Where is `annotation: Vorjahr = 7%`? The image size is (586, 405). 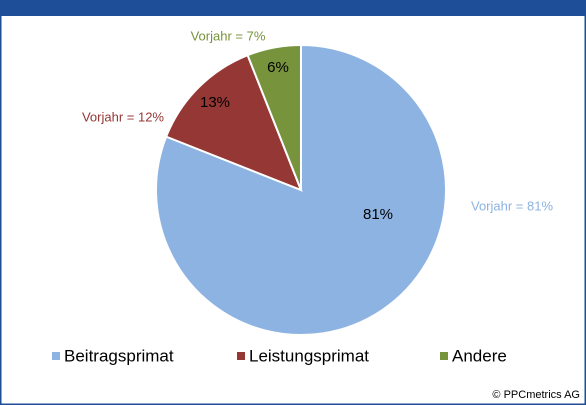
annotation: Vorjahr = 7% is located at coordinates (228, 35).